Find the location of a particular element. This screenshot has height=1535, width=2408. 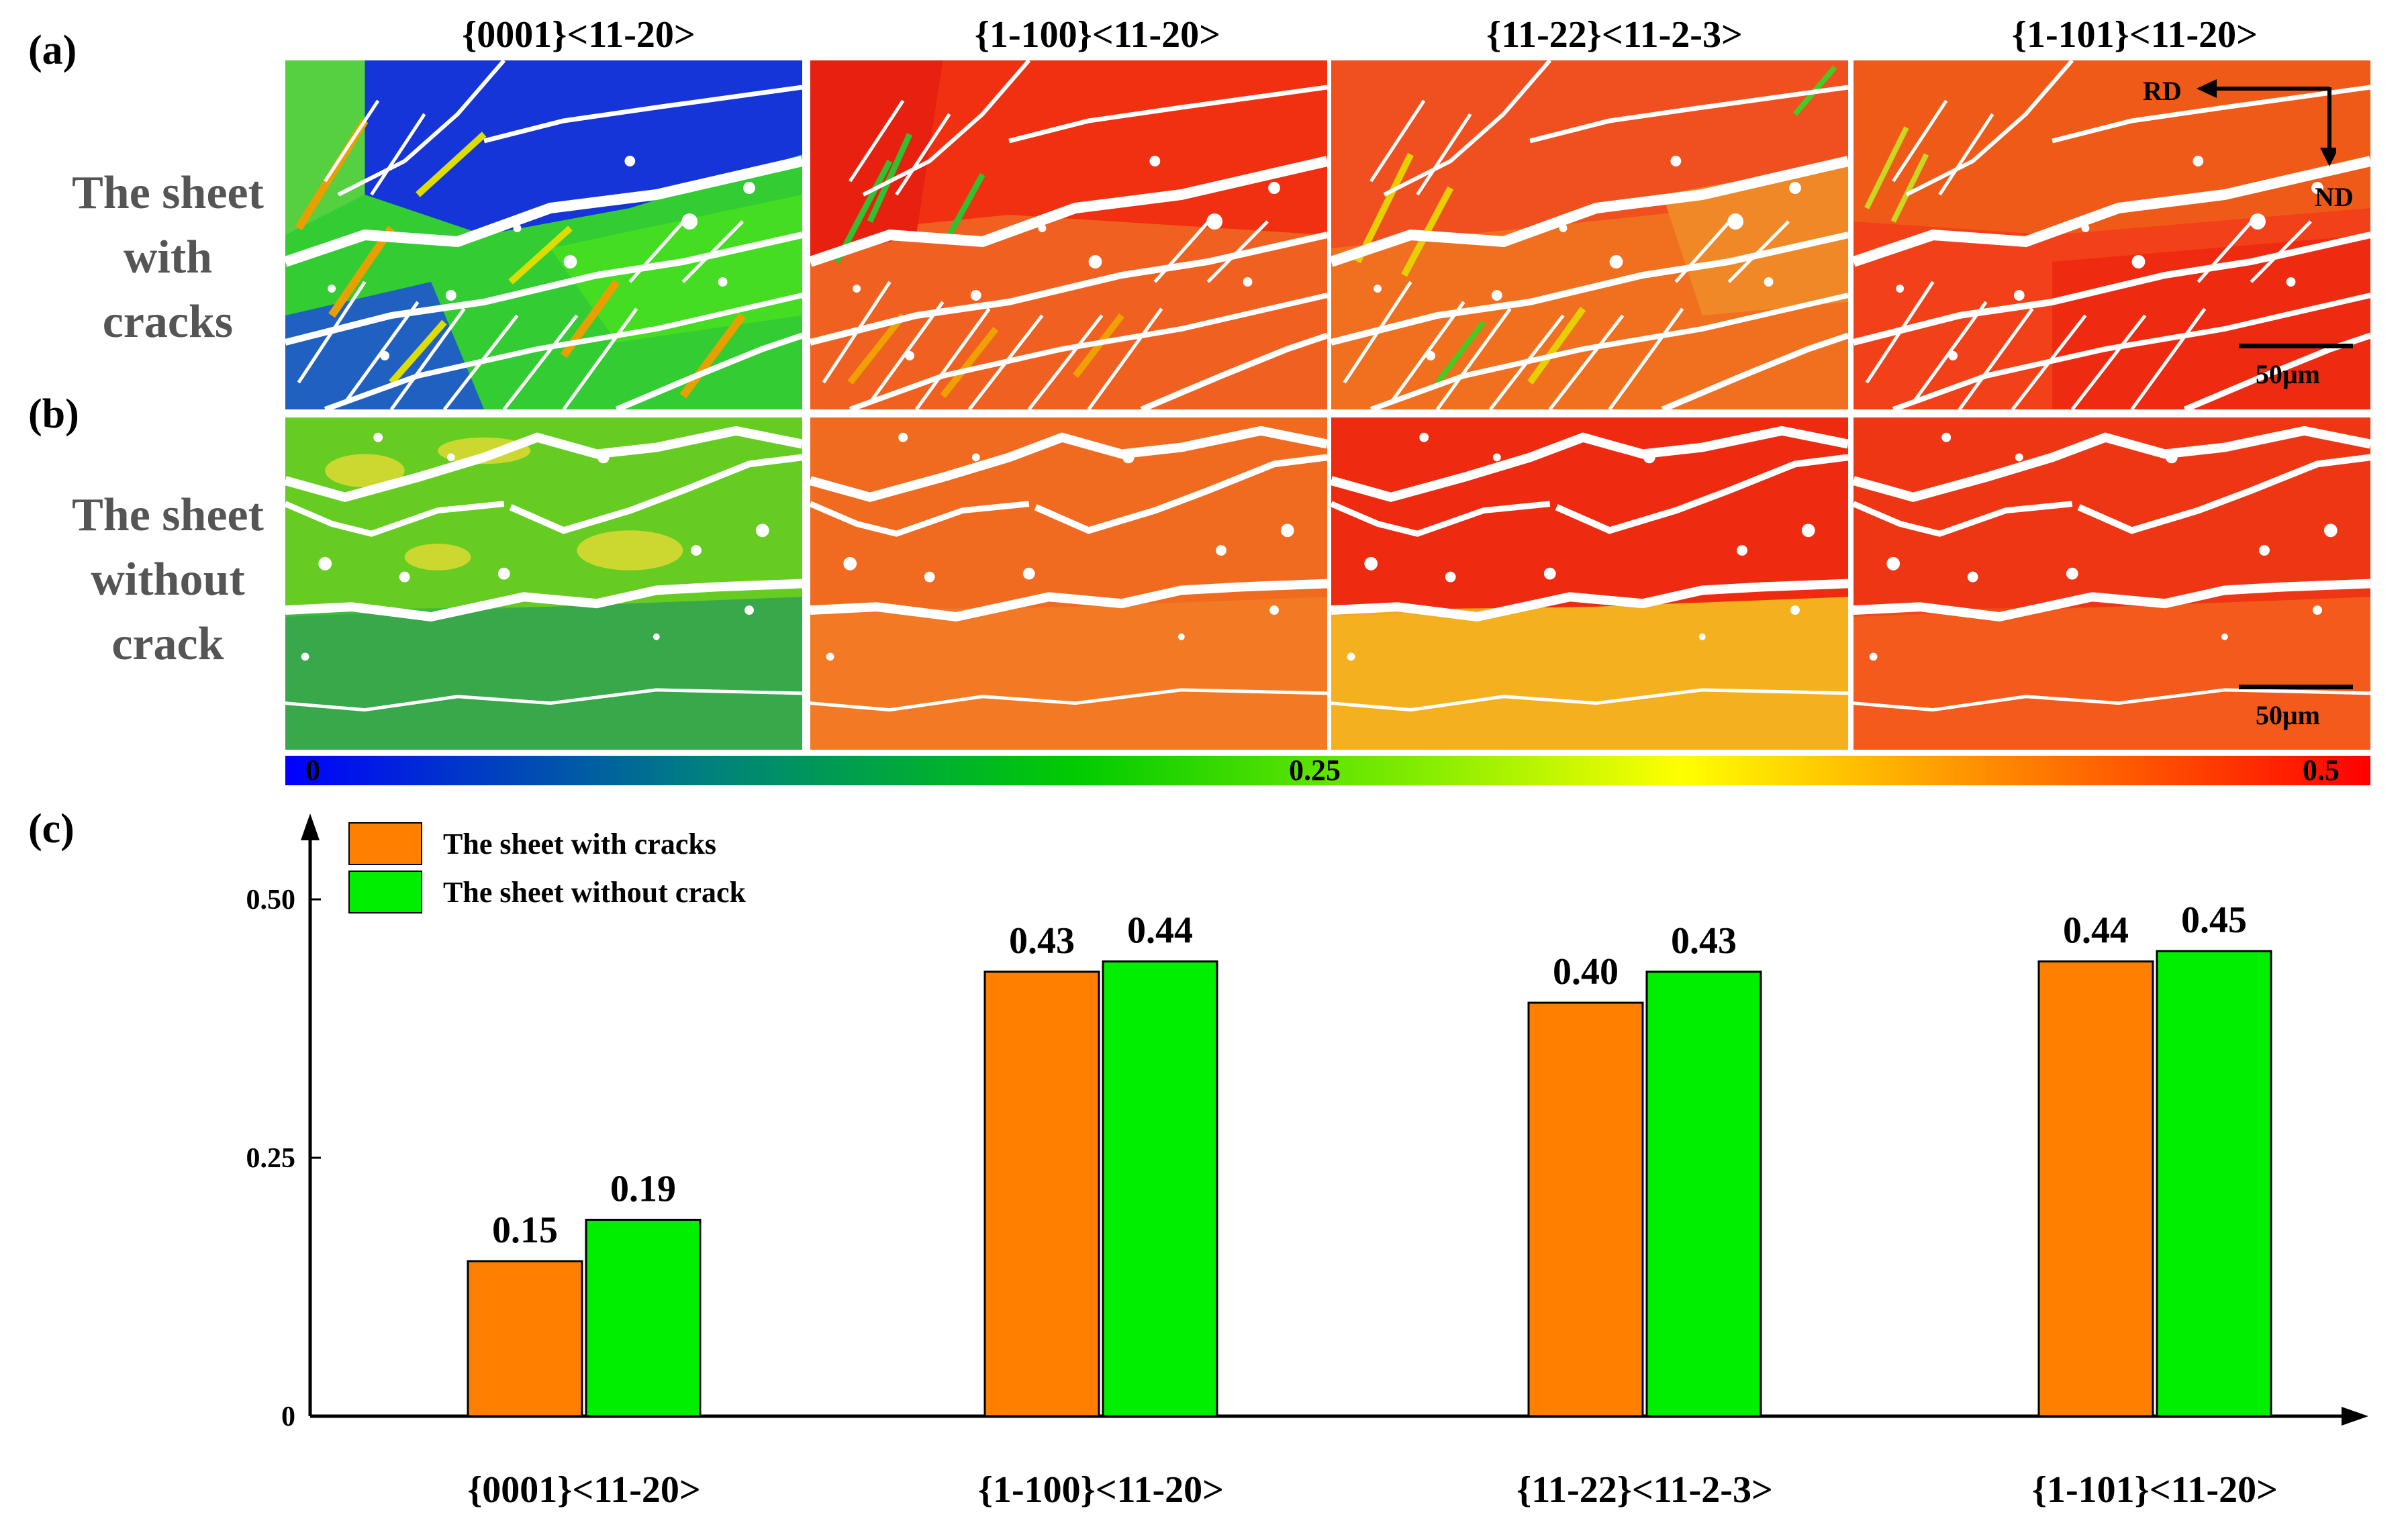

legend-label-without-crack: The sheet without crack is located at coordinates (594, 893).